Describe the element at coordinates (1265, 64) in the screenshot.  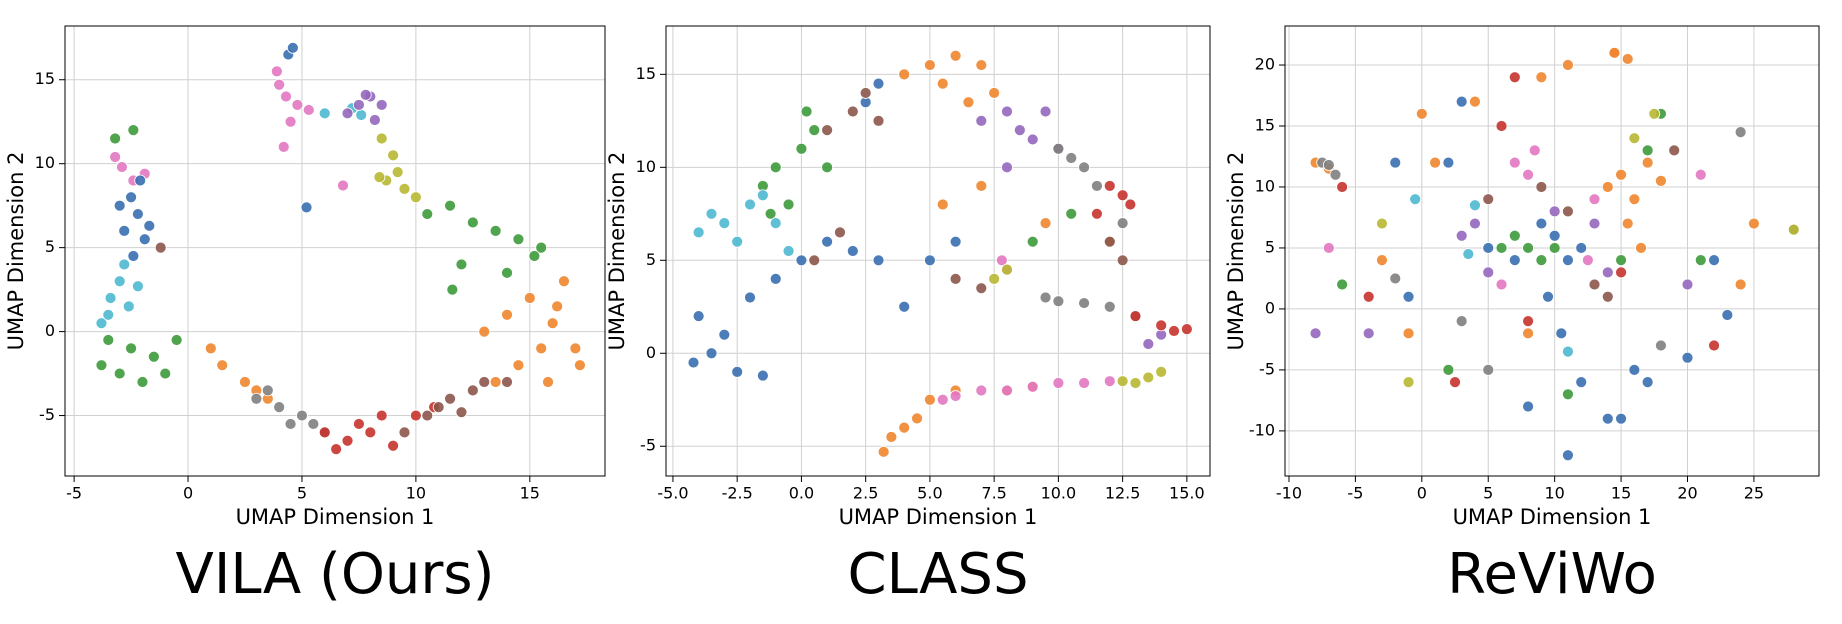
I see `y-tick-label: 20` at that location.